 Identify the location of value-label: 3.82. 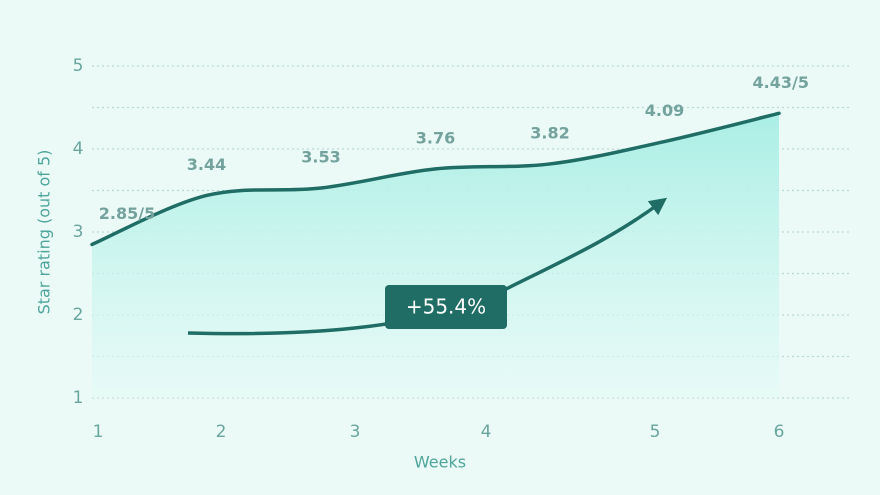
(549, 132).